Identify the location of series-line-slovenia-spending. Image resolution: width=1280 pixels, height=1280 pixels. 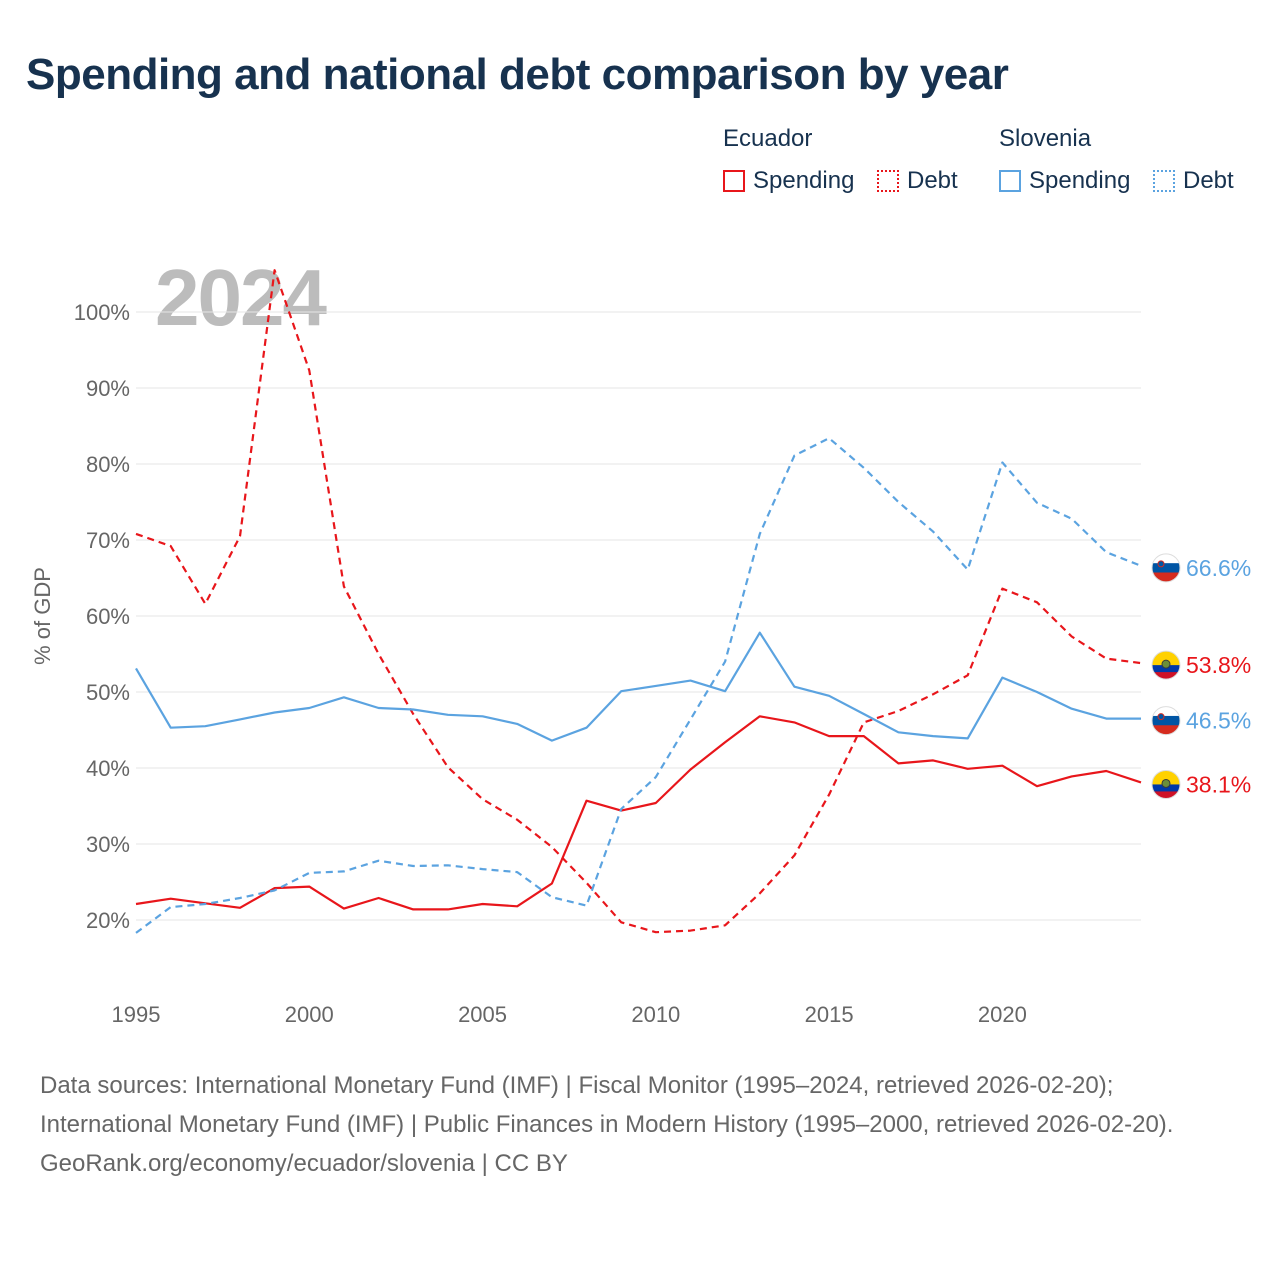
(638, 686).